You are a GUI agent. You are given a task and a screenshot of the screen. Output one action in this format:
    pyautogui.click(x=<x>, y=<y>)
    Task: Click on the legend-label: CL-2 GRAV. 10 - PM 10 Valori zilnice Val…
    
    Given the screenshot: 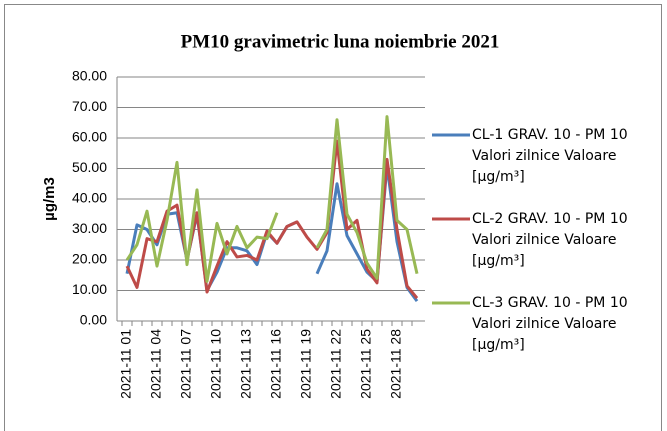 What is the action you would take?
    pyautogui.click(x=550, y=240)
    